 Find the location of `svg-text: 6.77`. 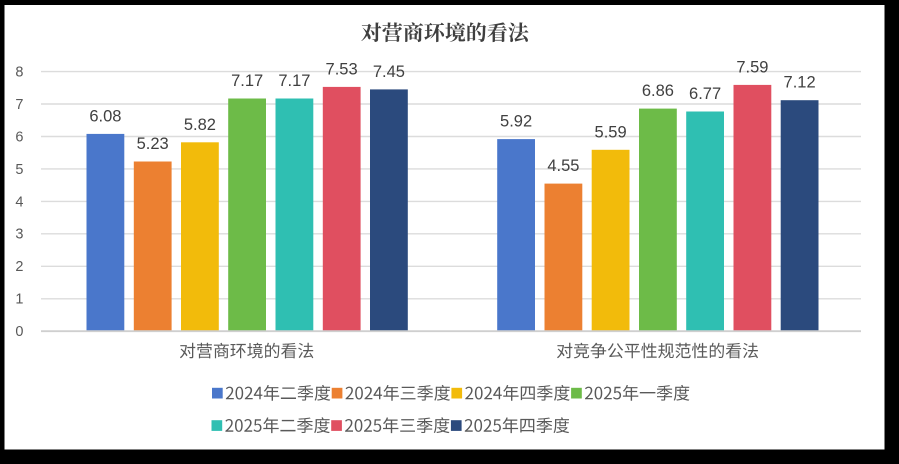

svg-text: 6.77 is located at coordinates (705, 94).